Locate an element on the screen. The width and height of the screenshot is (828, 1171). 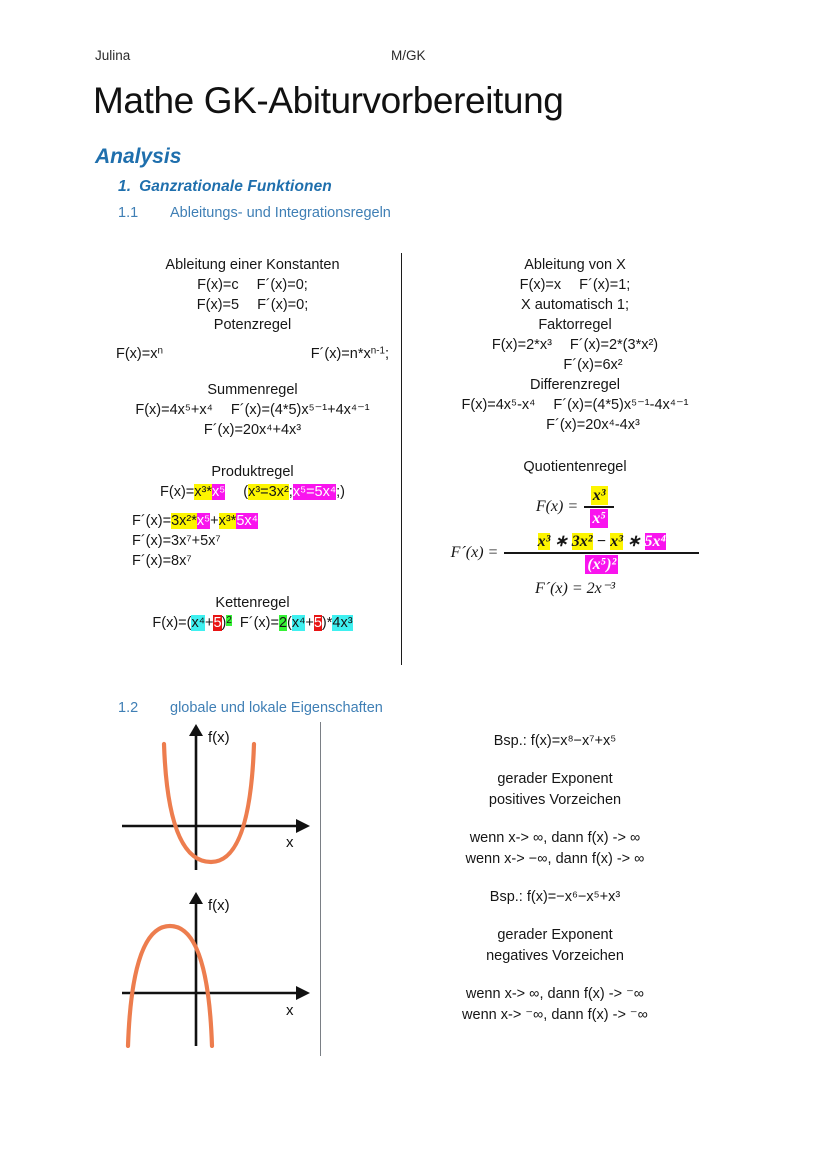
rule-potenz-line: F(x)=xn F´(x)=n*xn-1; is located at coordinates (252, 354).